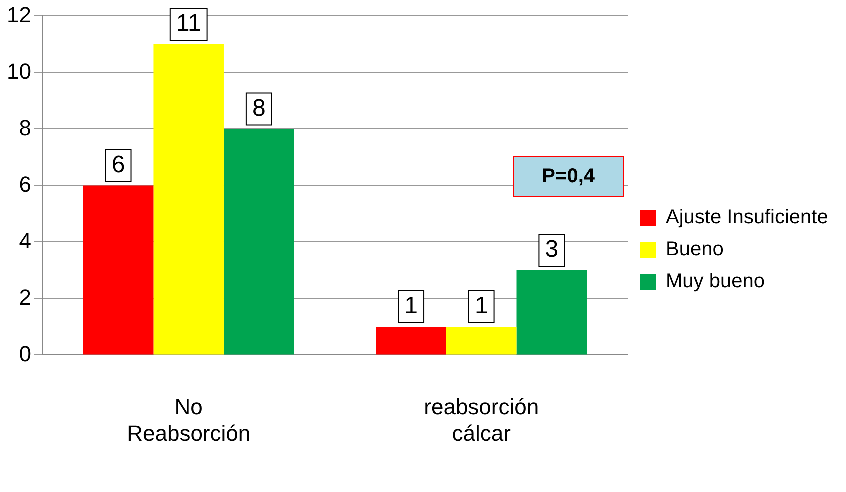 This screenshot has width=846, height=492. What do you see at coordinates (715, 281) in the screenshot?
I see `legend-label: Muy bueno` at bounding box center [715, 281].